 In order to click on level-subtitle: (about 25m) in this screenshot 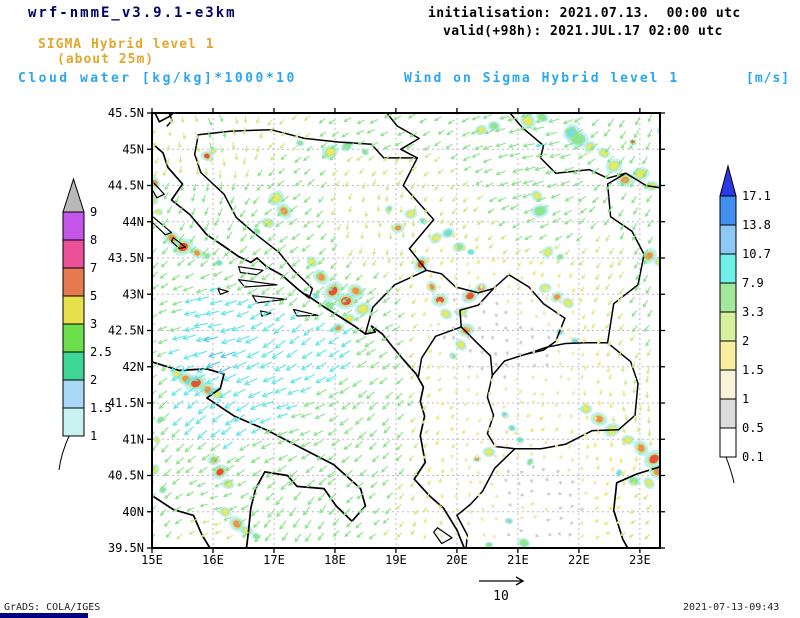, I will do `click(106, 59)`.